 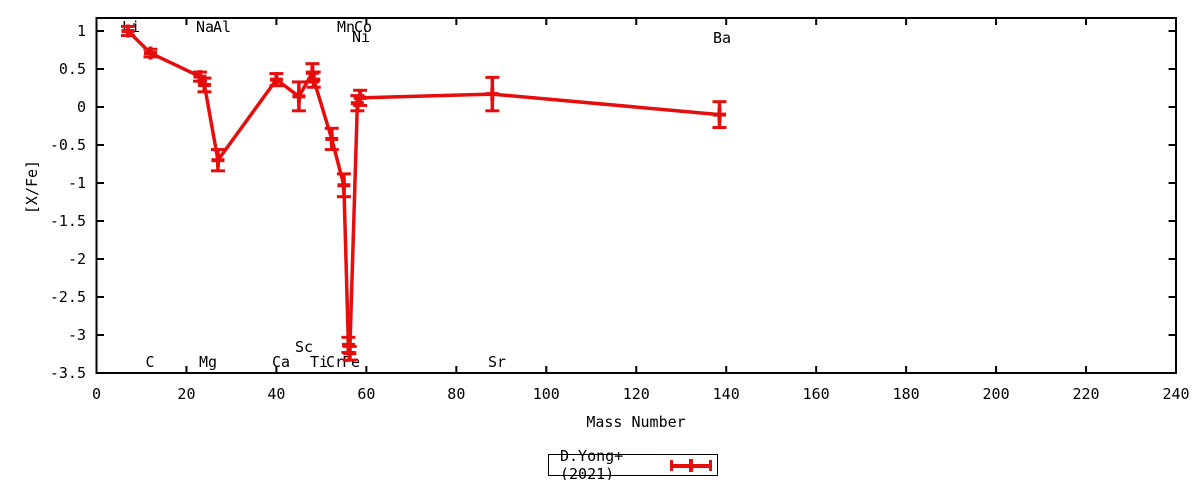 I want to click on x-tick-label: 40, so click(x=276, y=394).